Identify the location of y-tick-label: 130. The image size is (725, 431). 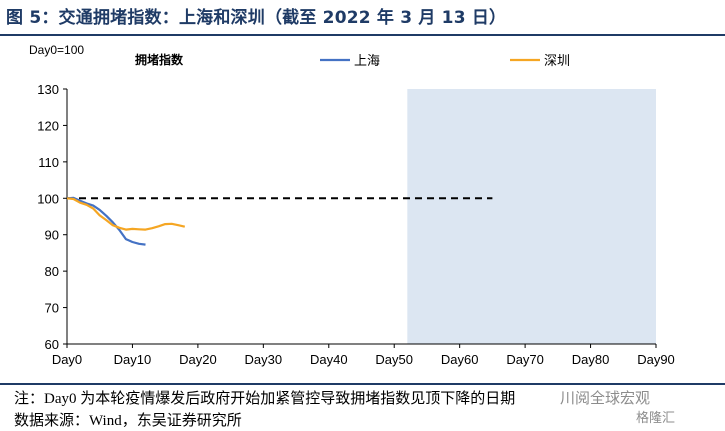
(48, 89).